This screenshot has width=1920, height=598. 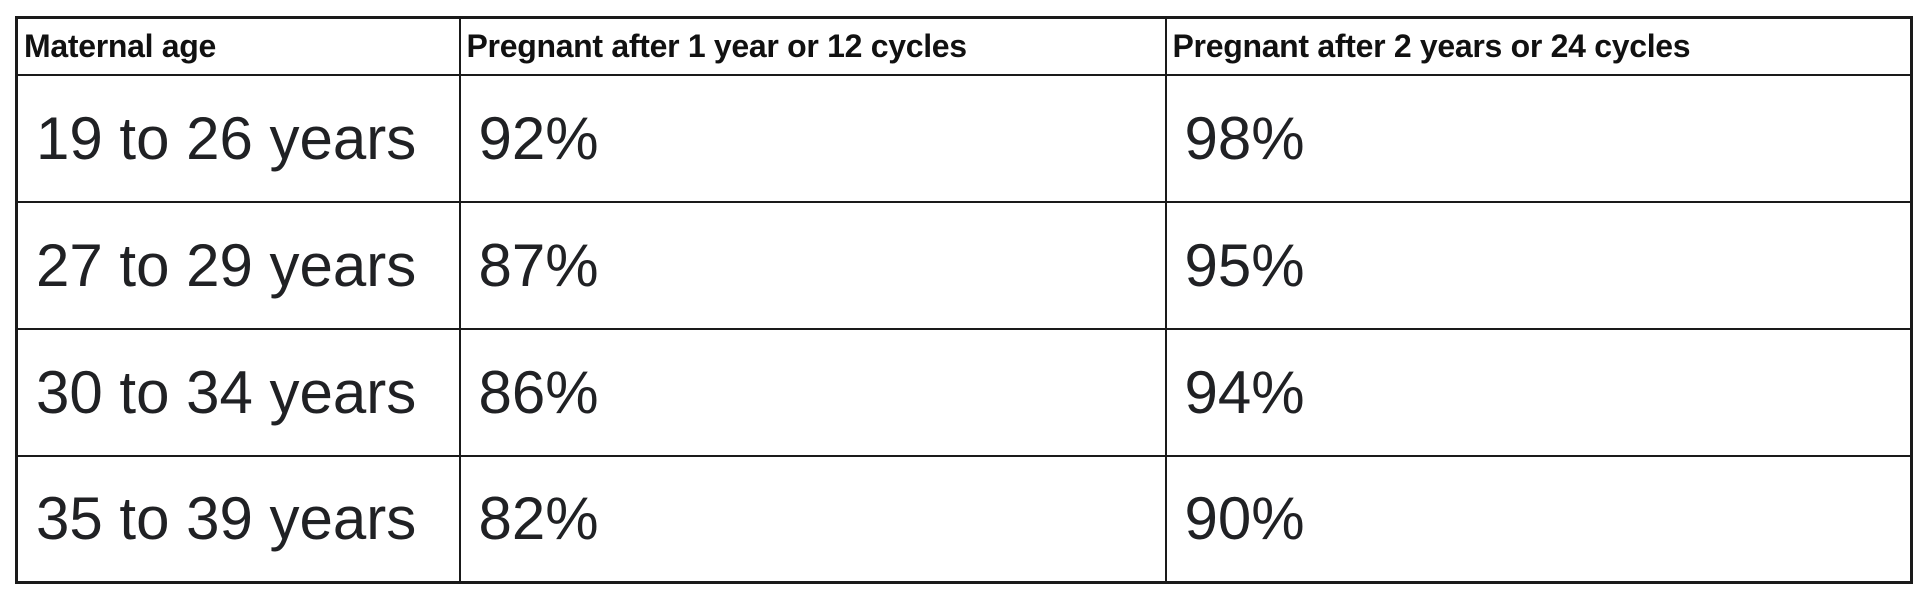 What do you see at coordinates (812, 519) in the screenshot?
I see `rate-after-1-year-cell: 82%` at bounding box center [812, 519].